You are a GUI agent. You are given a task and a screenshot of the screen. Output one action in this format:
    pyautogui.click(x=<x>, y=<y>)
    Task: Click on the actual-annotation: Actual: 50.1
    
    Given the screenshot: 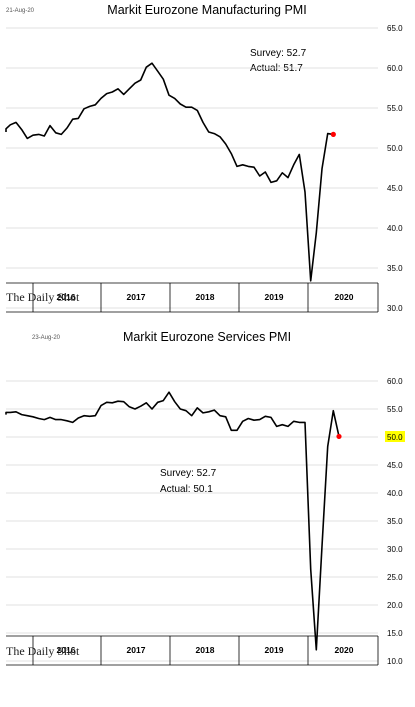 What is the action you would take?
    pyautogui.click(x=186, y=489)
    